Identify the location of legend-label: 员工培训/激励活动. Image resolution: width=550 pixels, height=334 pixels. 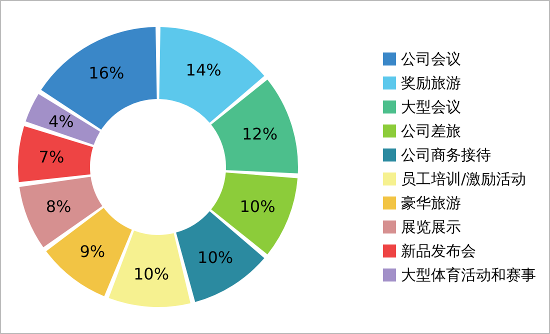
(463, 179).